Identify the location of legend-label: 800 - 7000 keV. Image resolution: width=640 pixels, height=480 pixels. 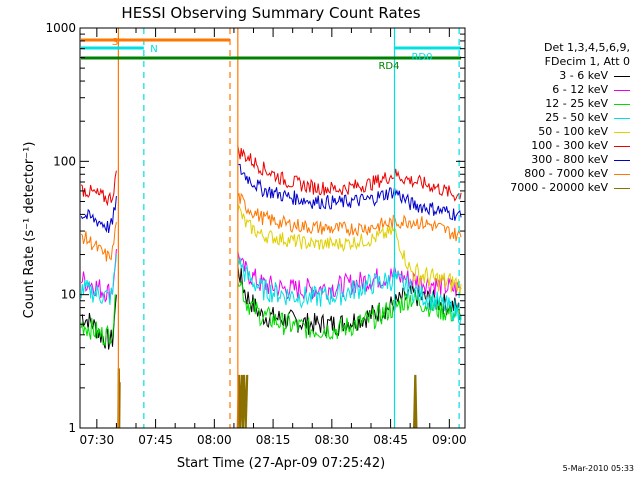
(566, 173).